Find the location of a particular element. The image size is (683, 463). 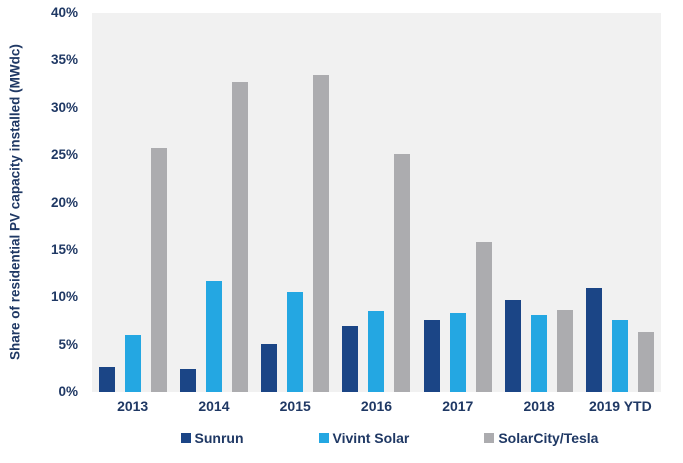

legend-item: Vivint Solar is located at coordinates (364, 438).